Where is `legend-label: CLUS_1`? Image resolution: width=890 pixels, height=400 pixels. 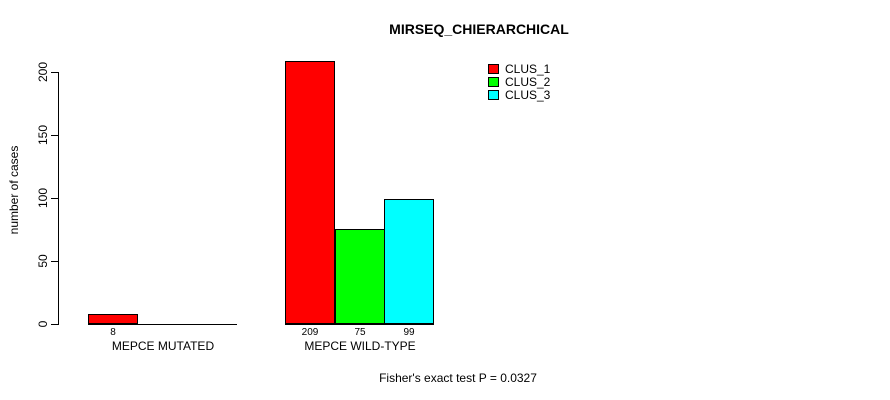
legend-label: CLUS_1 is located at coordinates (528, 68).